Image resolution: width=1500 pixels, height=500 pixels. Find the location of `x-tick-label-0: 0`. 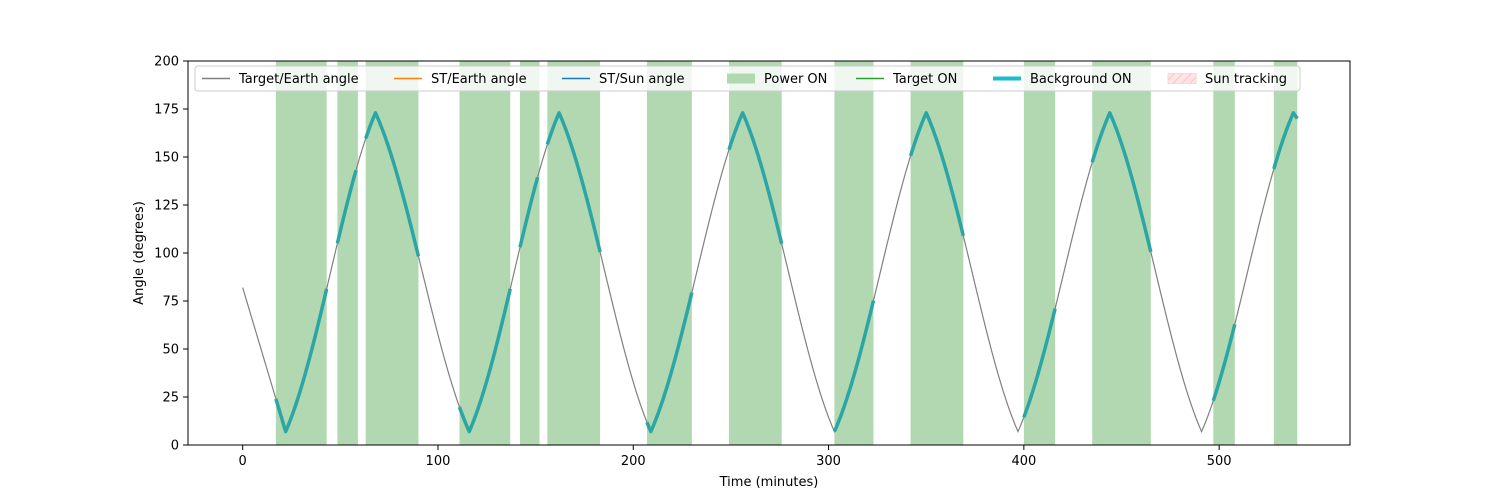

x-tick-label-0: 0 is located at coordinates (243, 461).